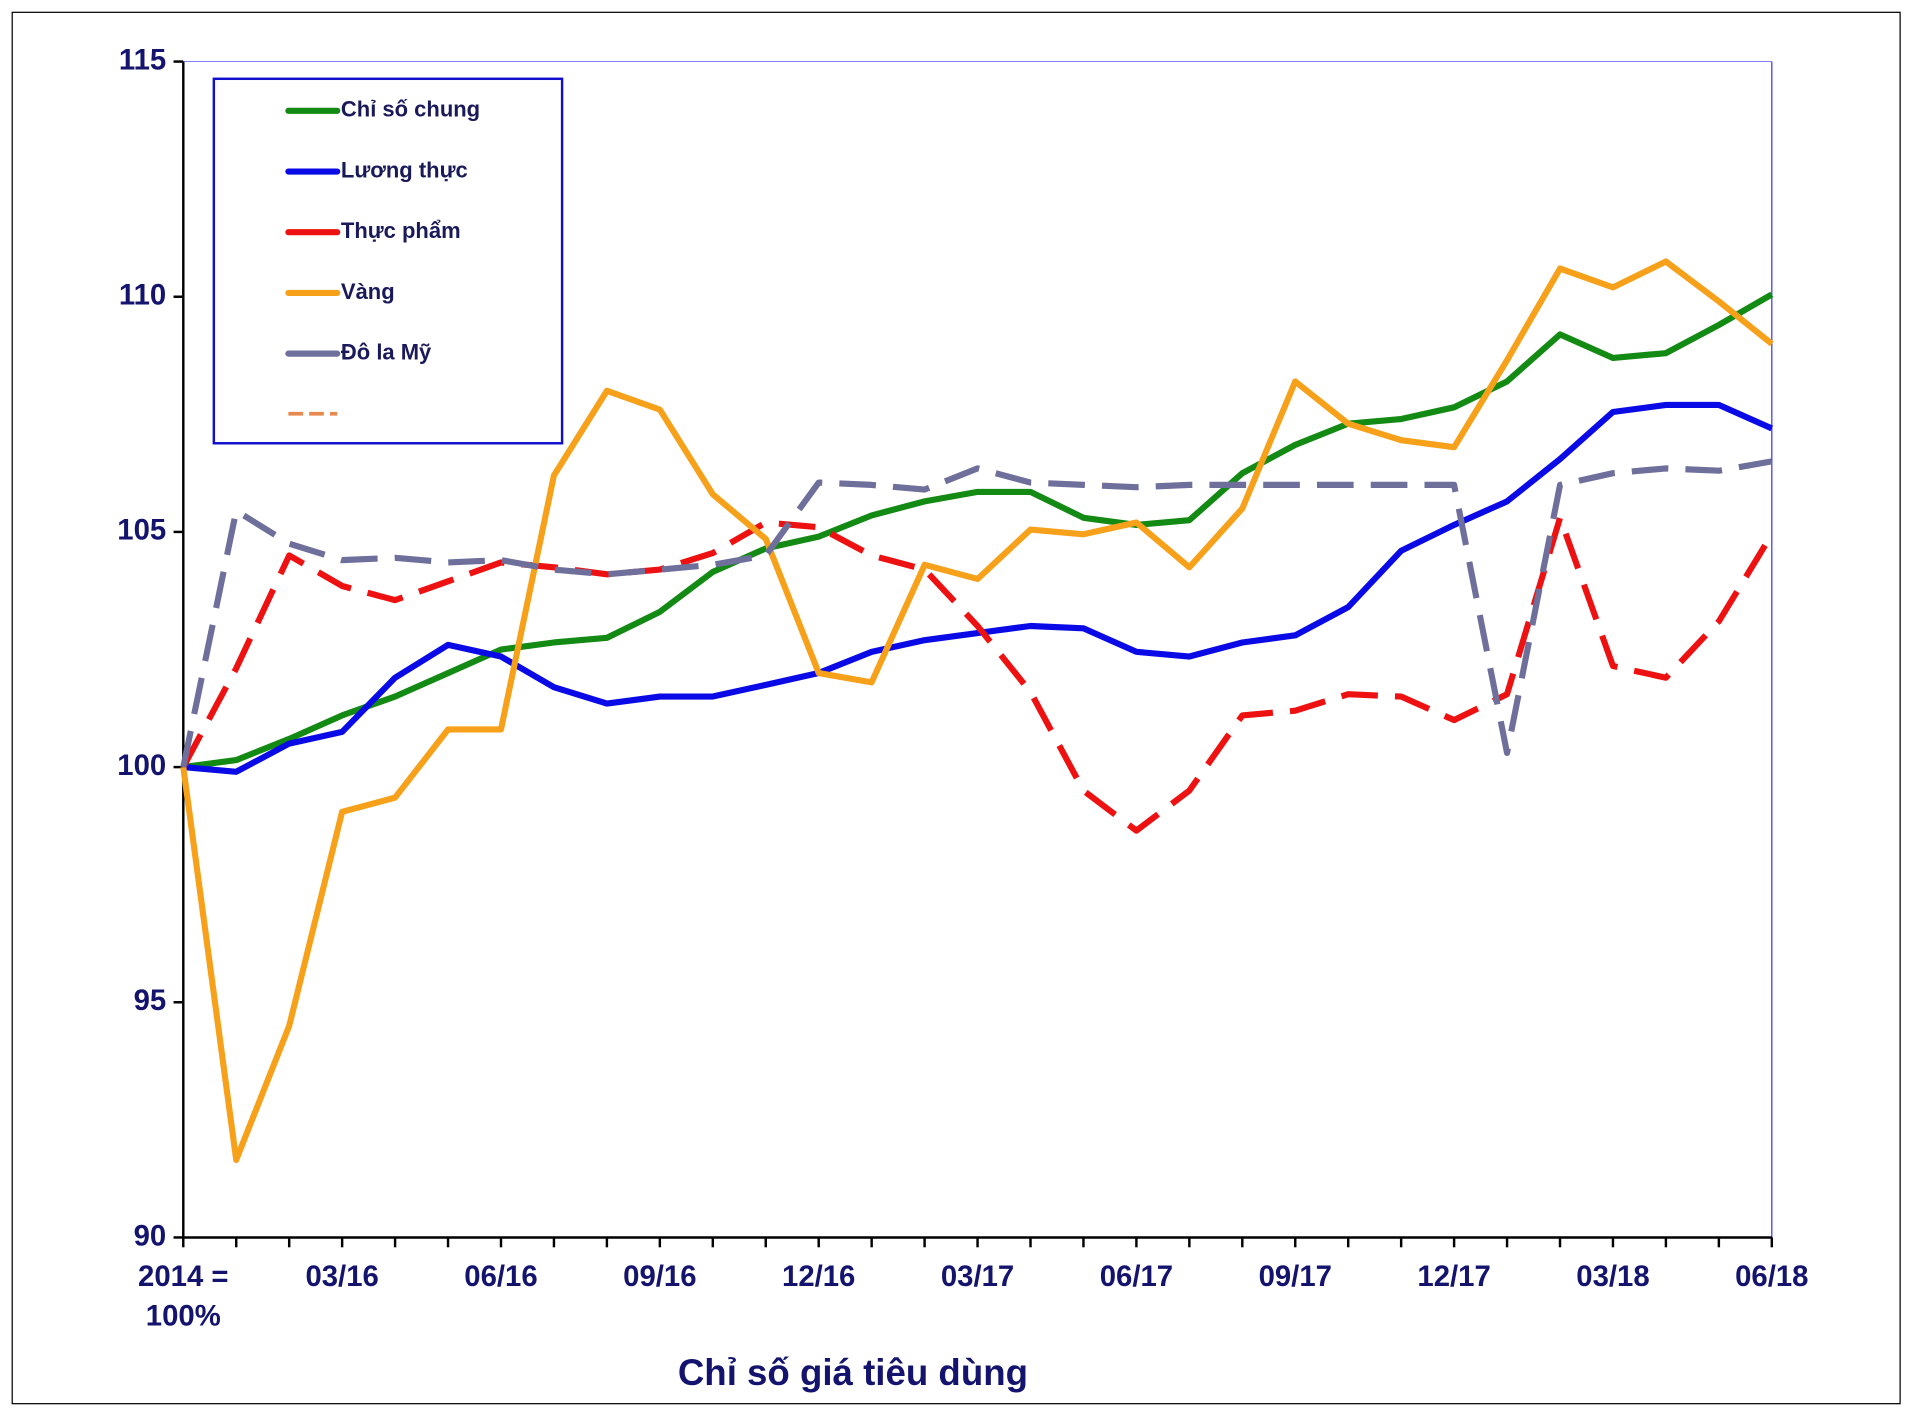 The width and height of the screenshot is (1916, 1416). Describe the element at coordinates (150, 1000) in the screenshot. I see `y-tick-label: 95` at that location.